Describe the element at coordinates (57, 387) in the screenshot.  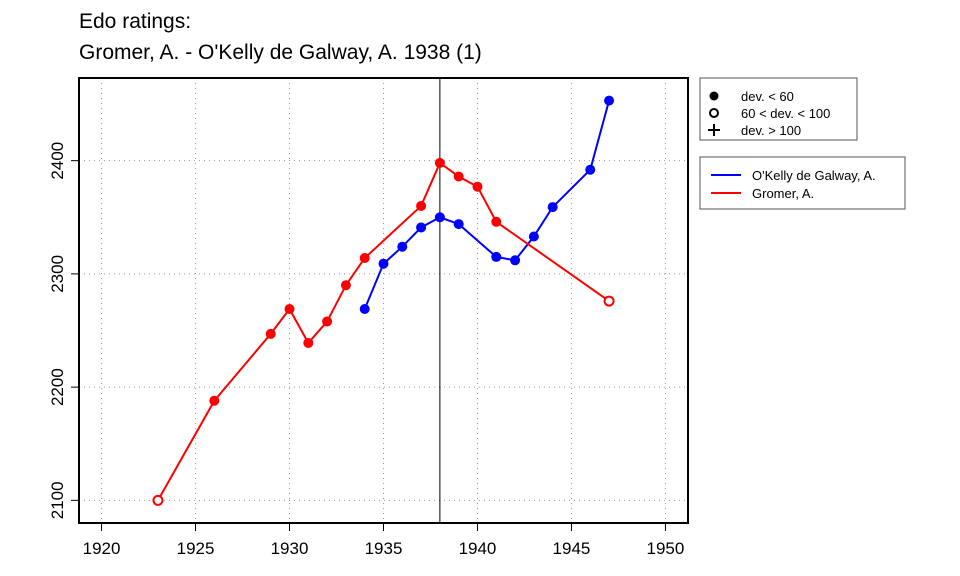
I see `y-tick-label: 2200` at that location.